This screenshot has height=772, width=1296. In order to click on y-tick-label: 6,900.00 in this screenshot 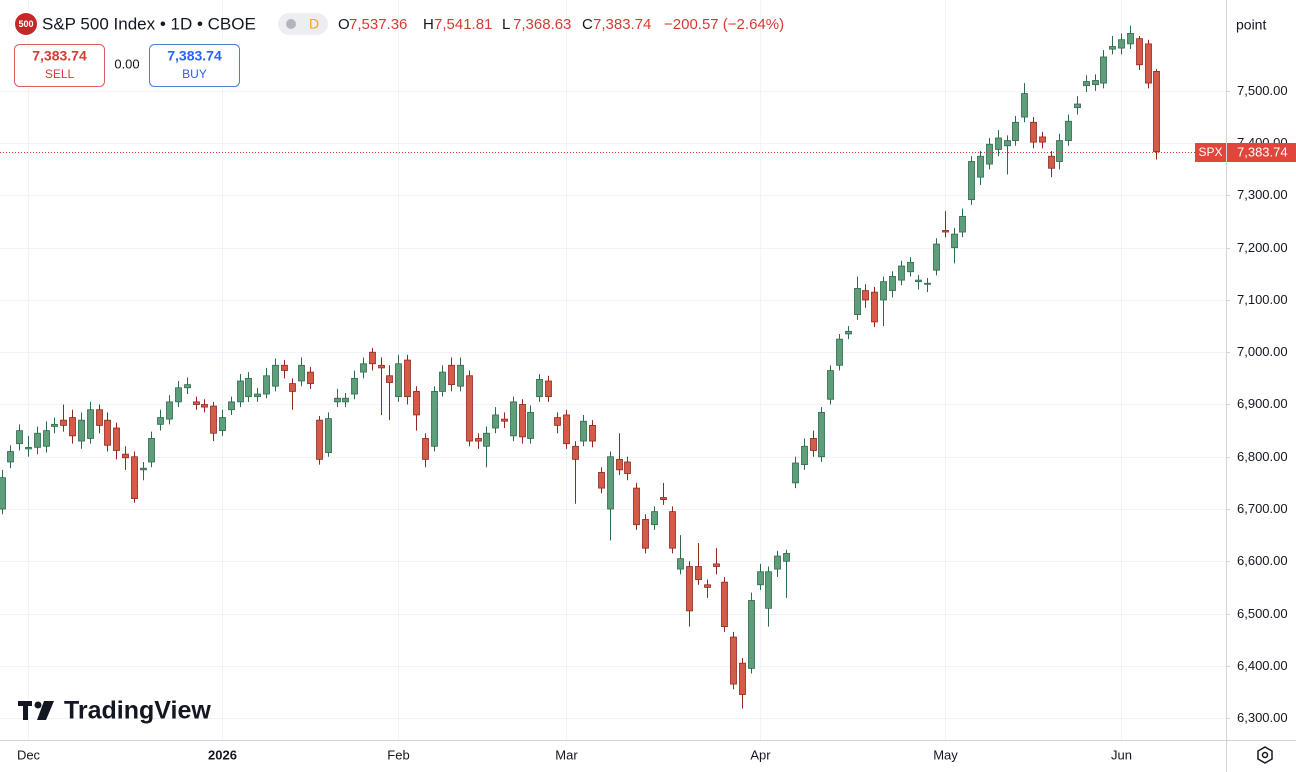, I will do `click(1262, 403)`.